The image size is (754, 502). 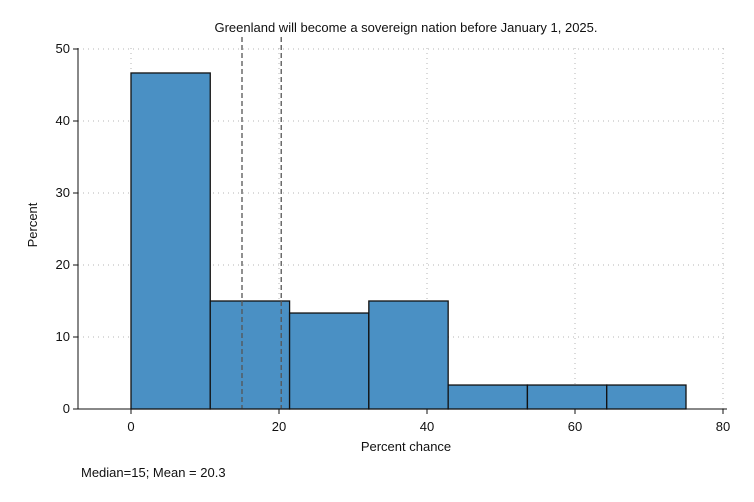 What do you see at coordinates (32, 224) in the screenshot?
I see `y-axis-title: Percent` at bounding box center [32, 224].